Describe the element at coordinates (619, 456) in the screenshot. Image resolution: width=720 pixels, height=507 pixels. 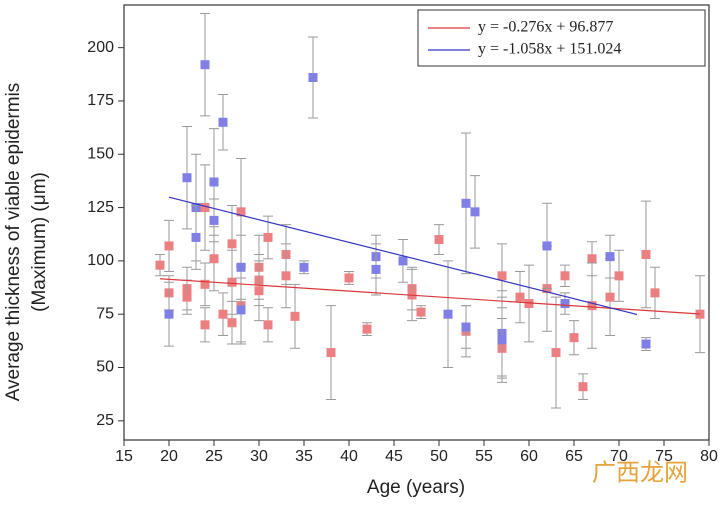
I see `x-tick-label: 70` at that location.